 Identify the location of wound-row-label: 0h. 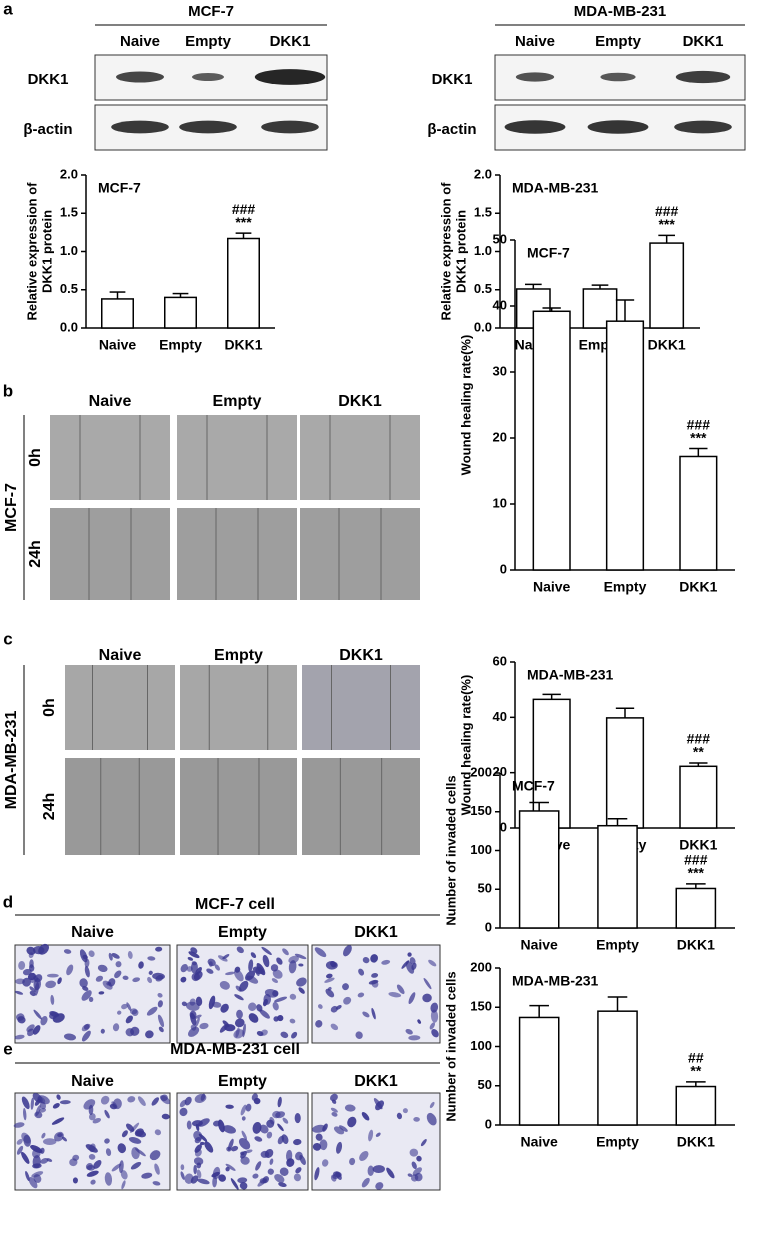
(35, 457).